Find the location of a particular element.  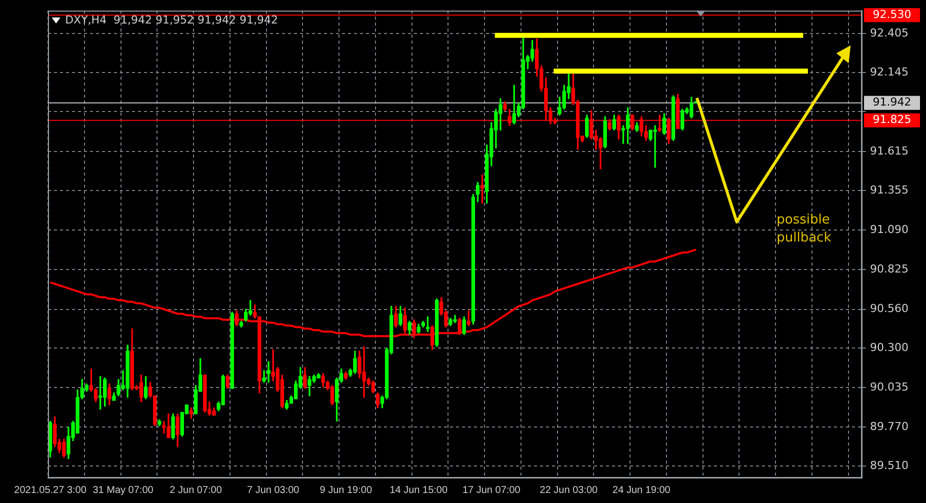

y-tick-label: 92.145 is located at coordinates (889, 71).